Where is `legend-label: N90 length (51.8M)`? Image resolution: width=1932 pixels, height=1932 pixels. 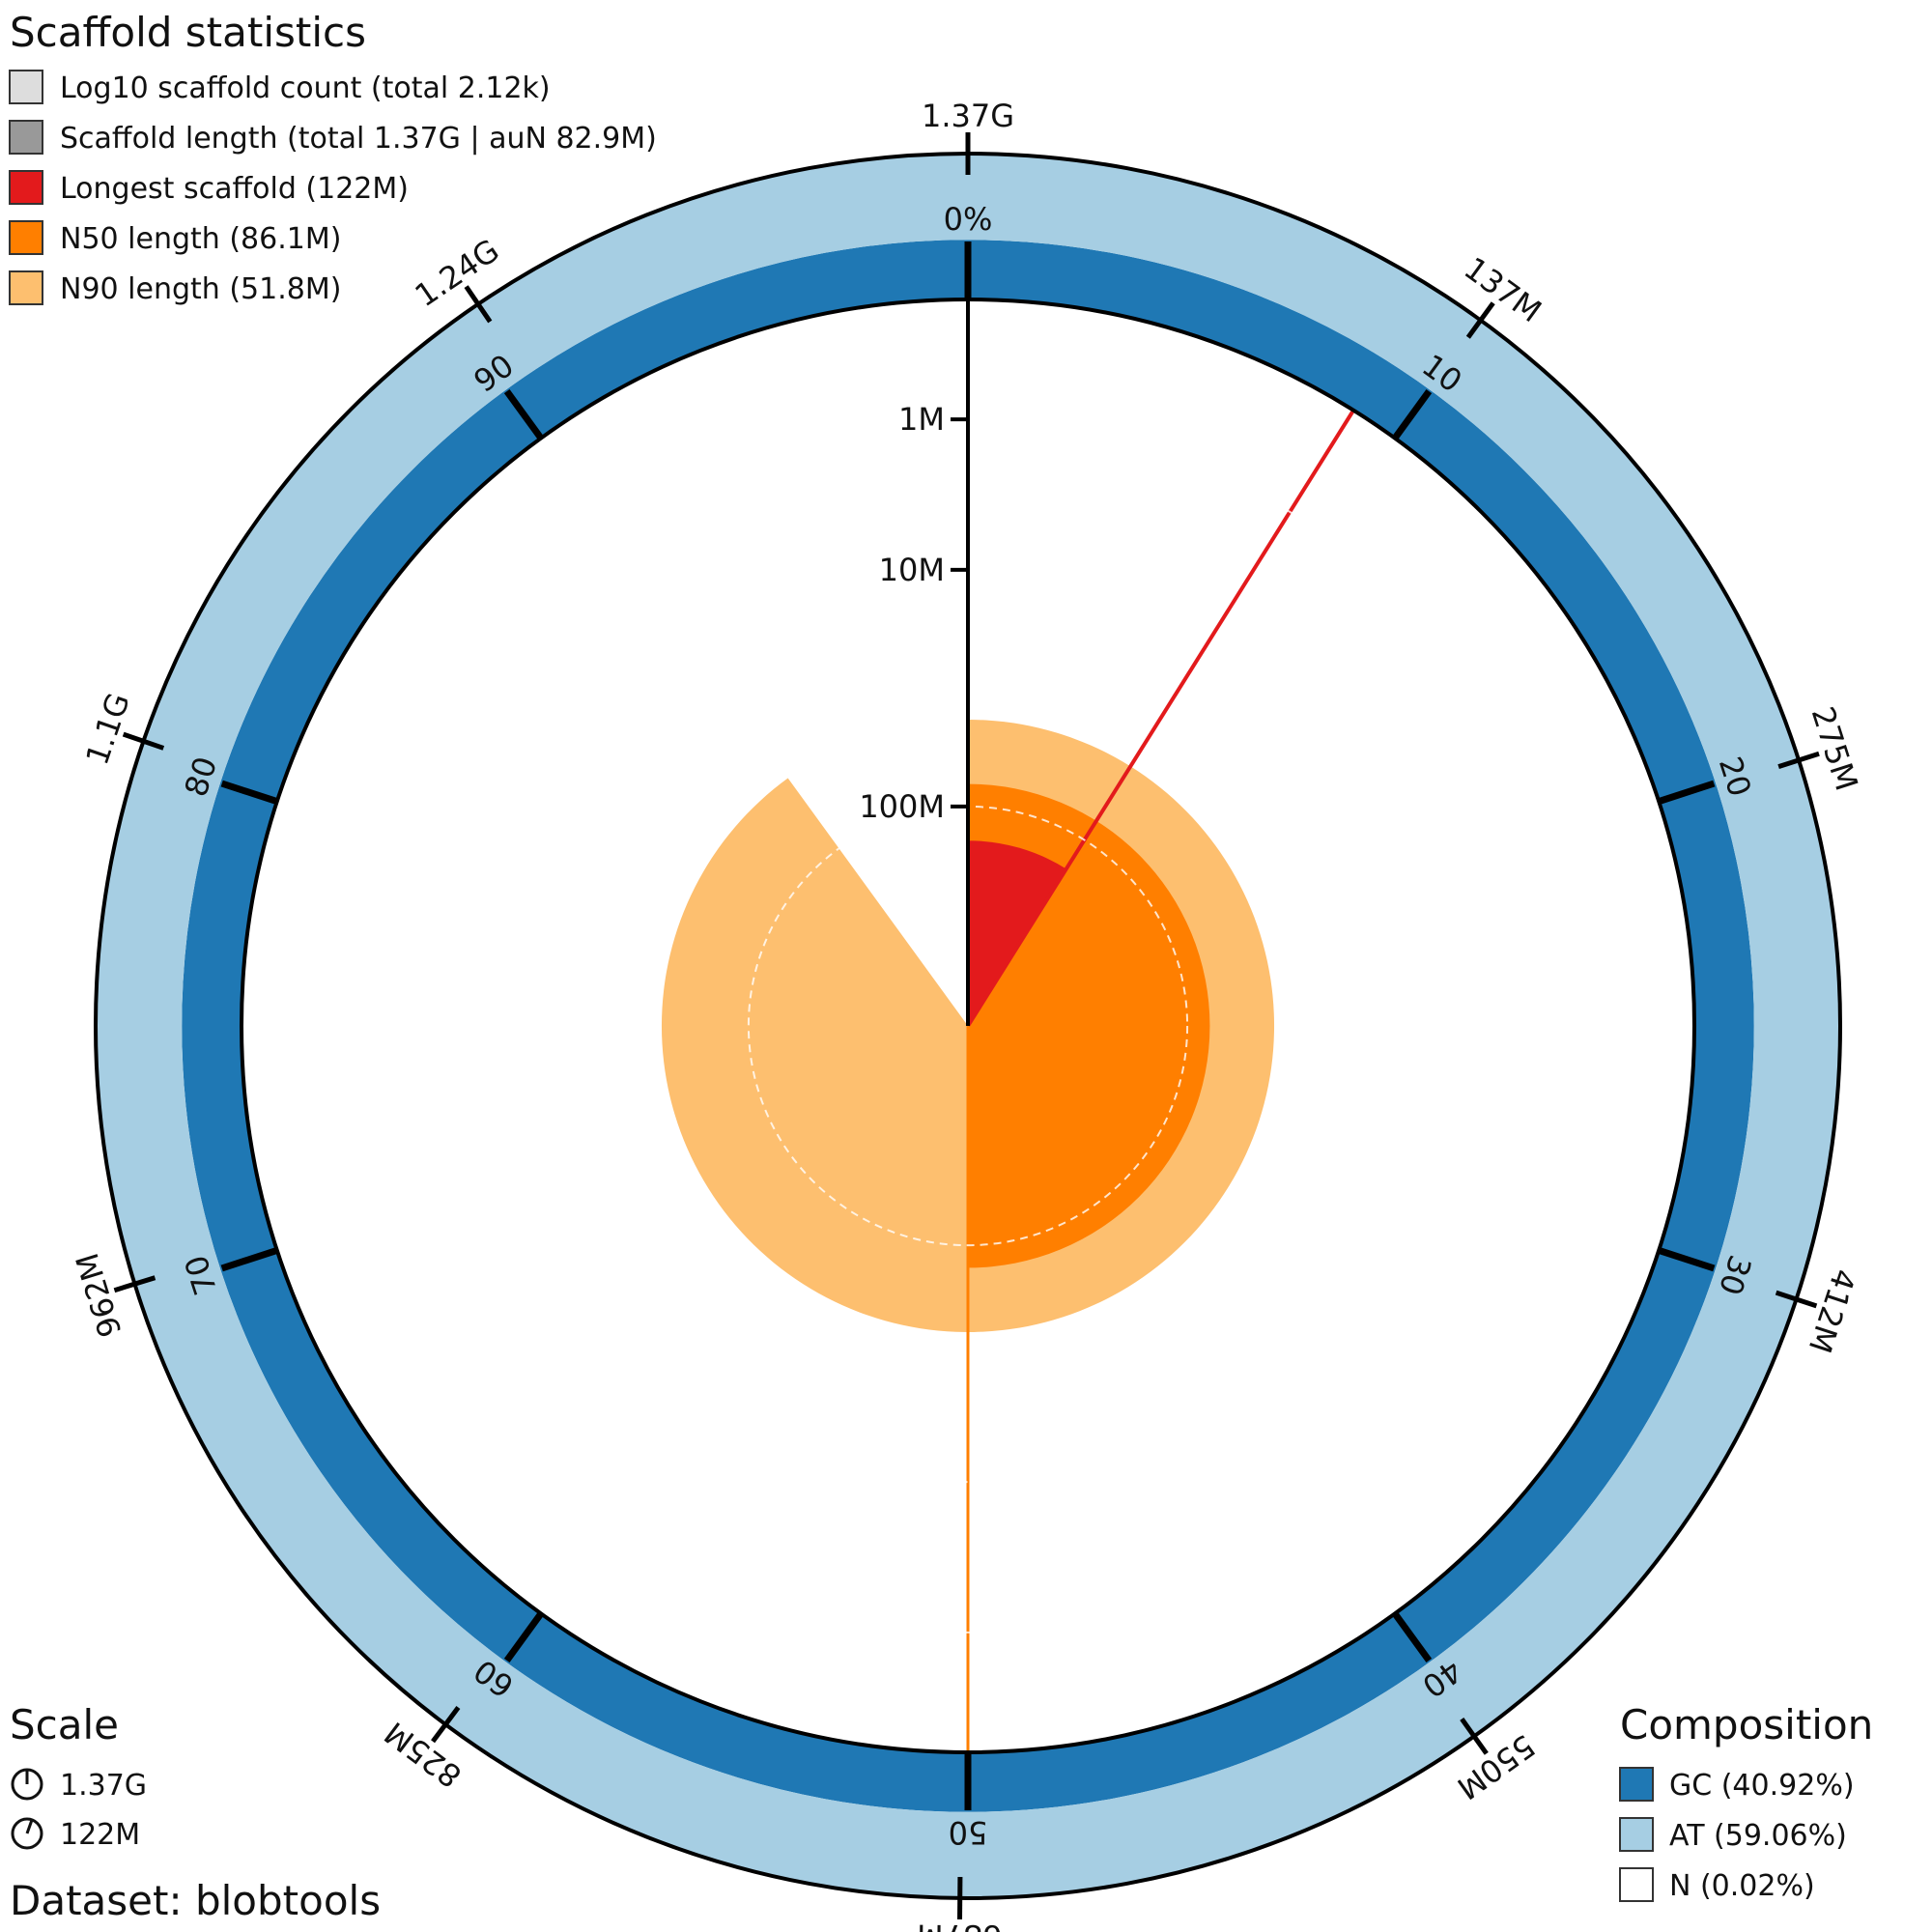
legend-label: N90 length (51.8M) is located at coordinates (200, 289).